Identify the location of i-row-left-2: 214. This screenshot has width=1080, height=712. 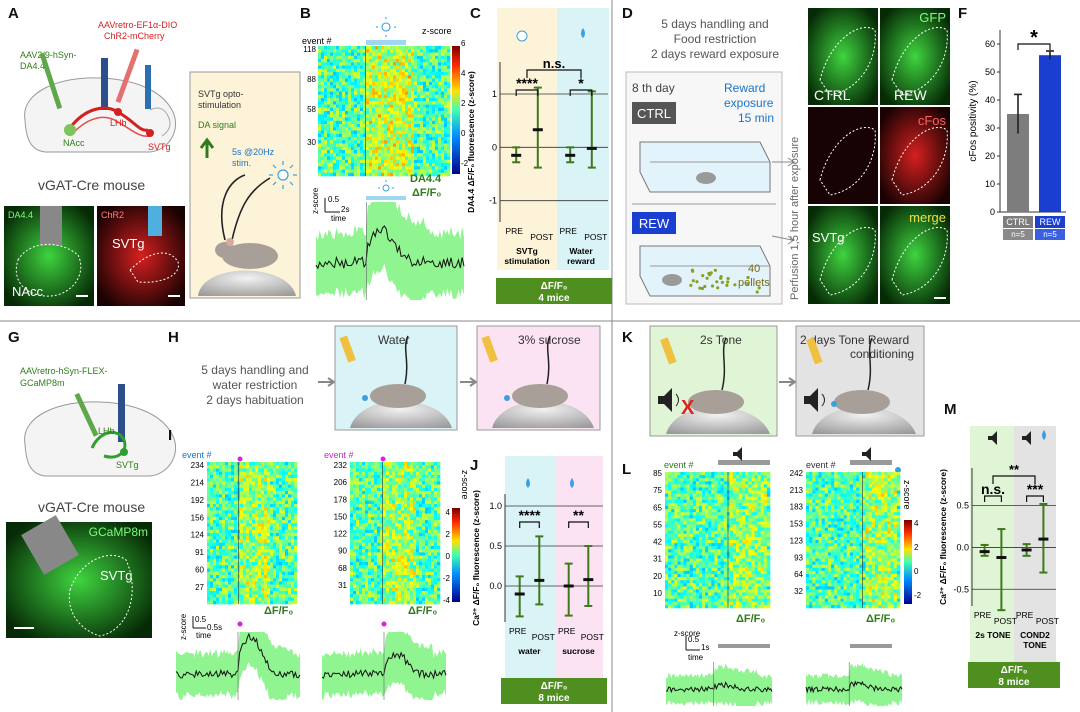
(198, 482).